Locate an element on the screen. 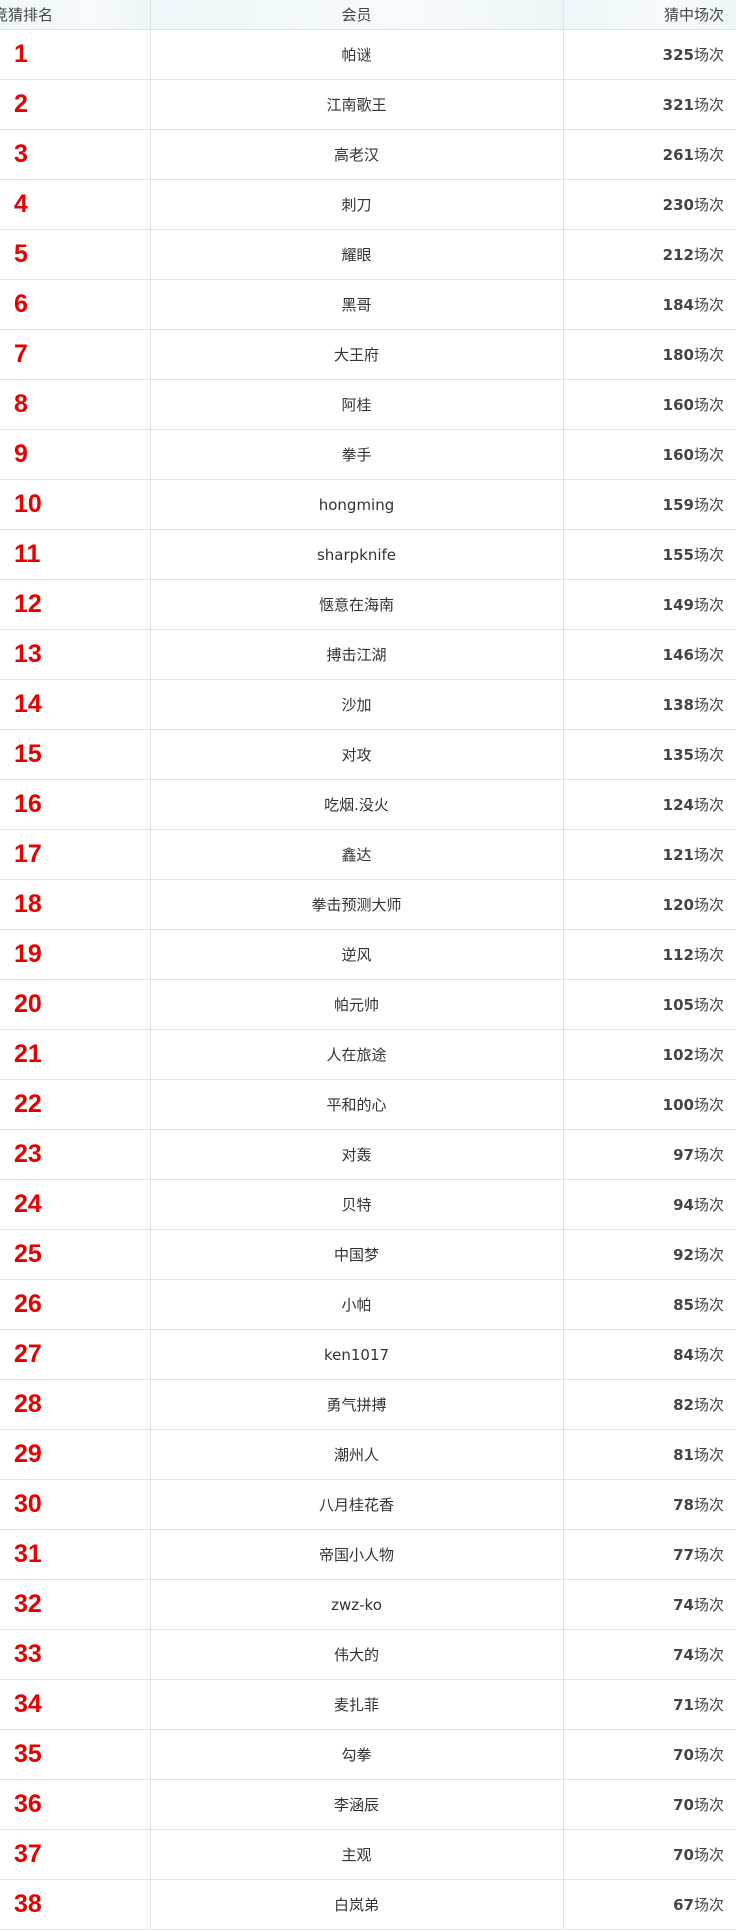 The width and height of the screenshot is (736, 1930). member-name: 麦扎菲 is located at coordinates (357, 1704).